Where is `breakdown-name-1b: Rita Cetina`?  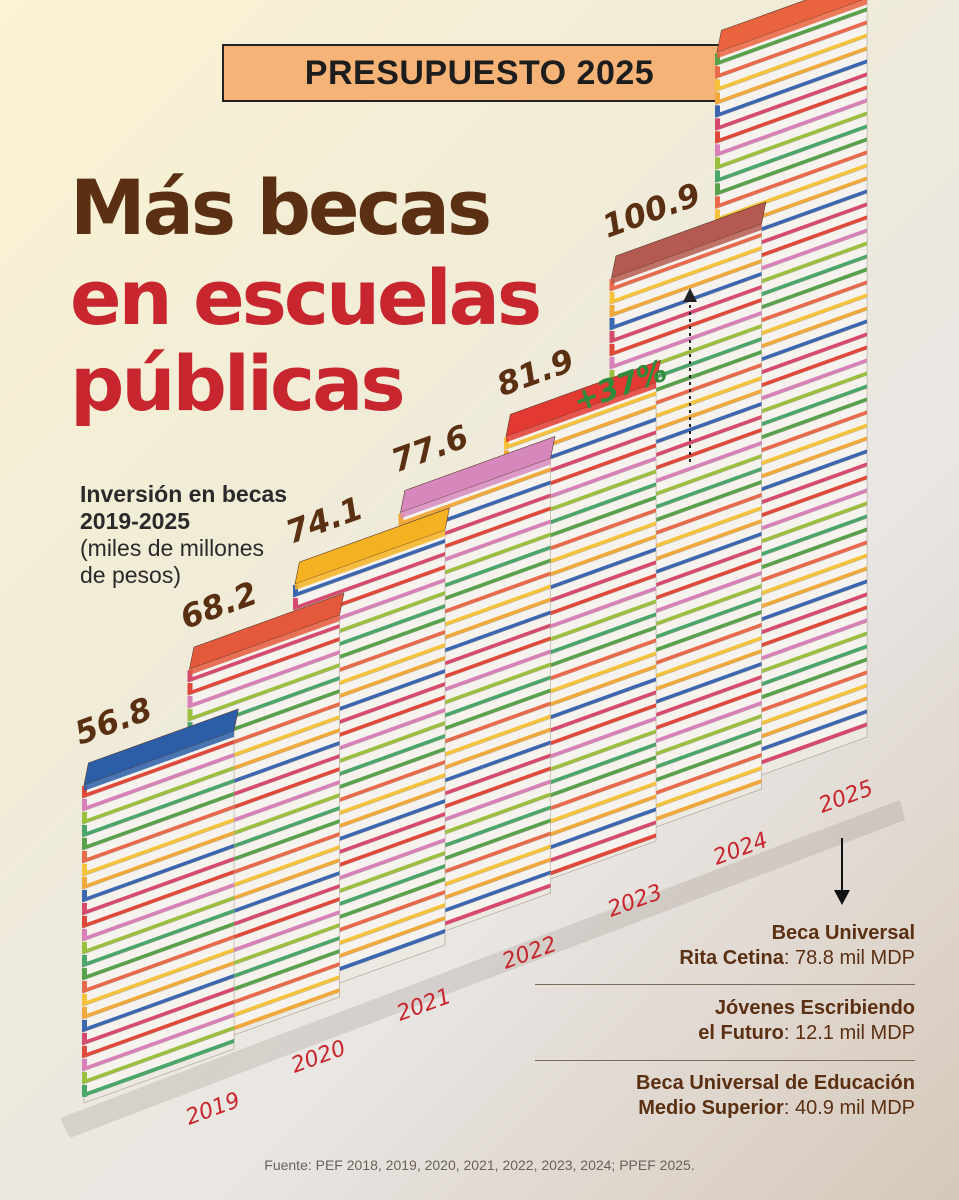 breakdown-name-1b: Rita Cetina is located at coordinates (731, 958).